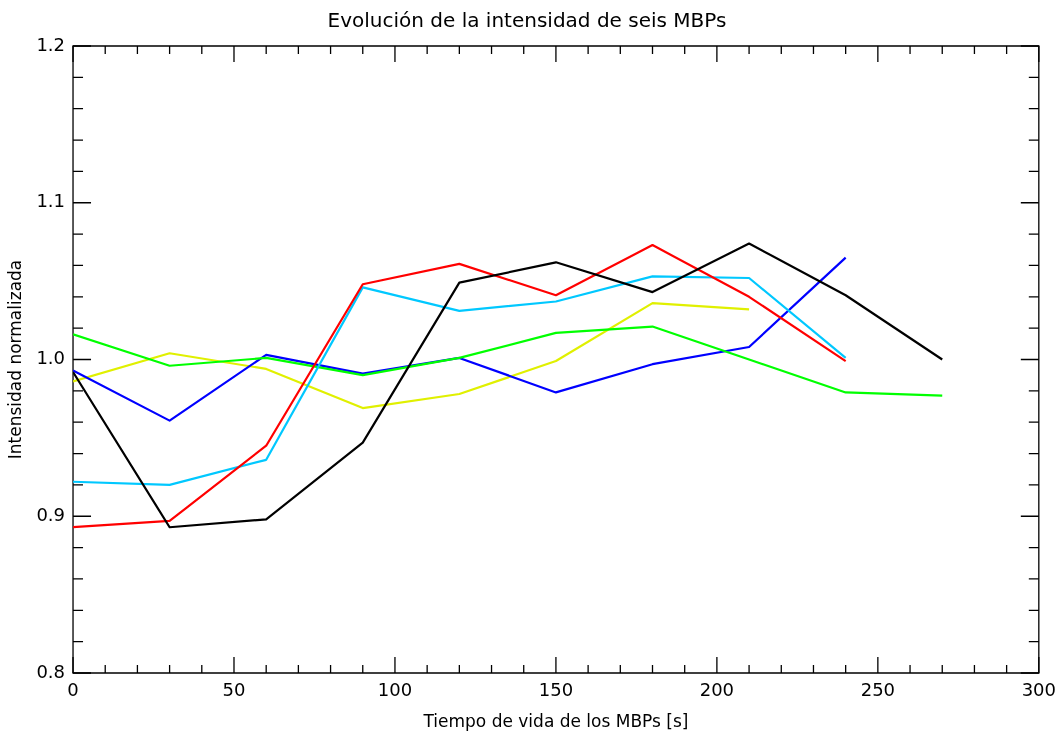  I want to click on x-tick-label: 200, so click(717, 690).